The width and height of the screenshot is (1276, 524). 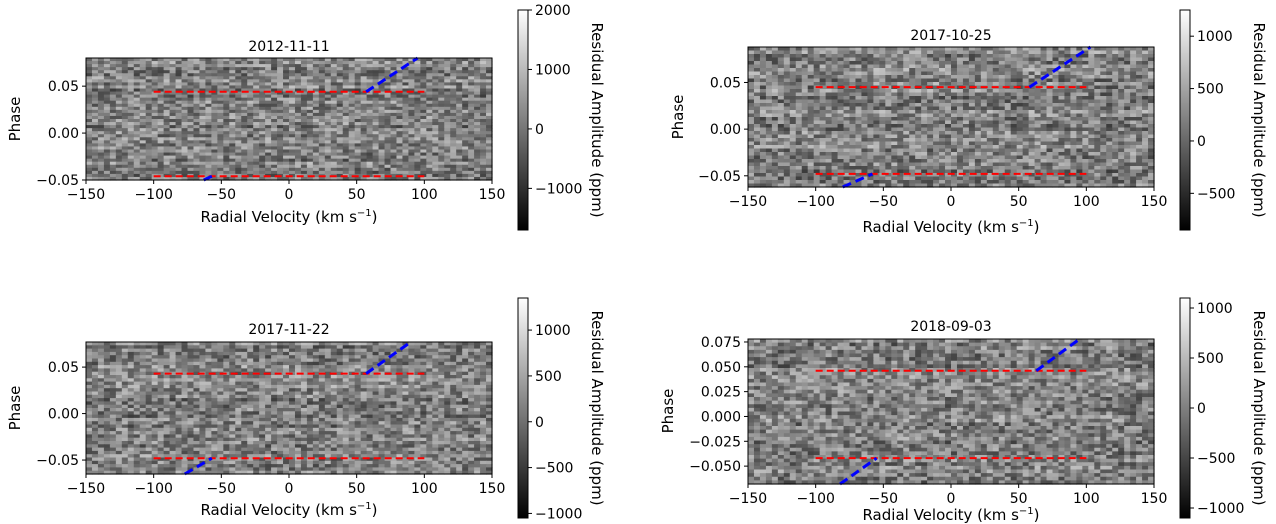 What do you see at coordinates (721, 343) in the screenshot?
I see `y-tick-label: 0.075` at bounding box center [721, 343].